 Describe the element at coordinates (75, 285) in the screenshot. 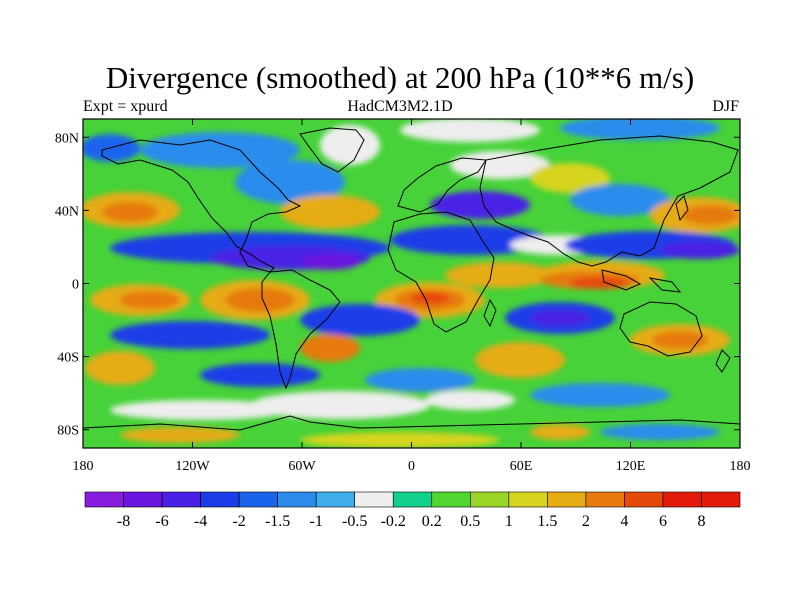

I see `lat-tick-label: 0` at that location.